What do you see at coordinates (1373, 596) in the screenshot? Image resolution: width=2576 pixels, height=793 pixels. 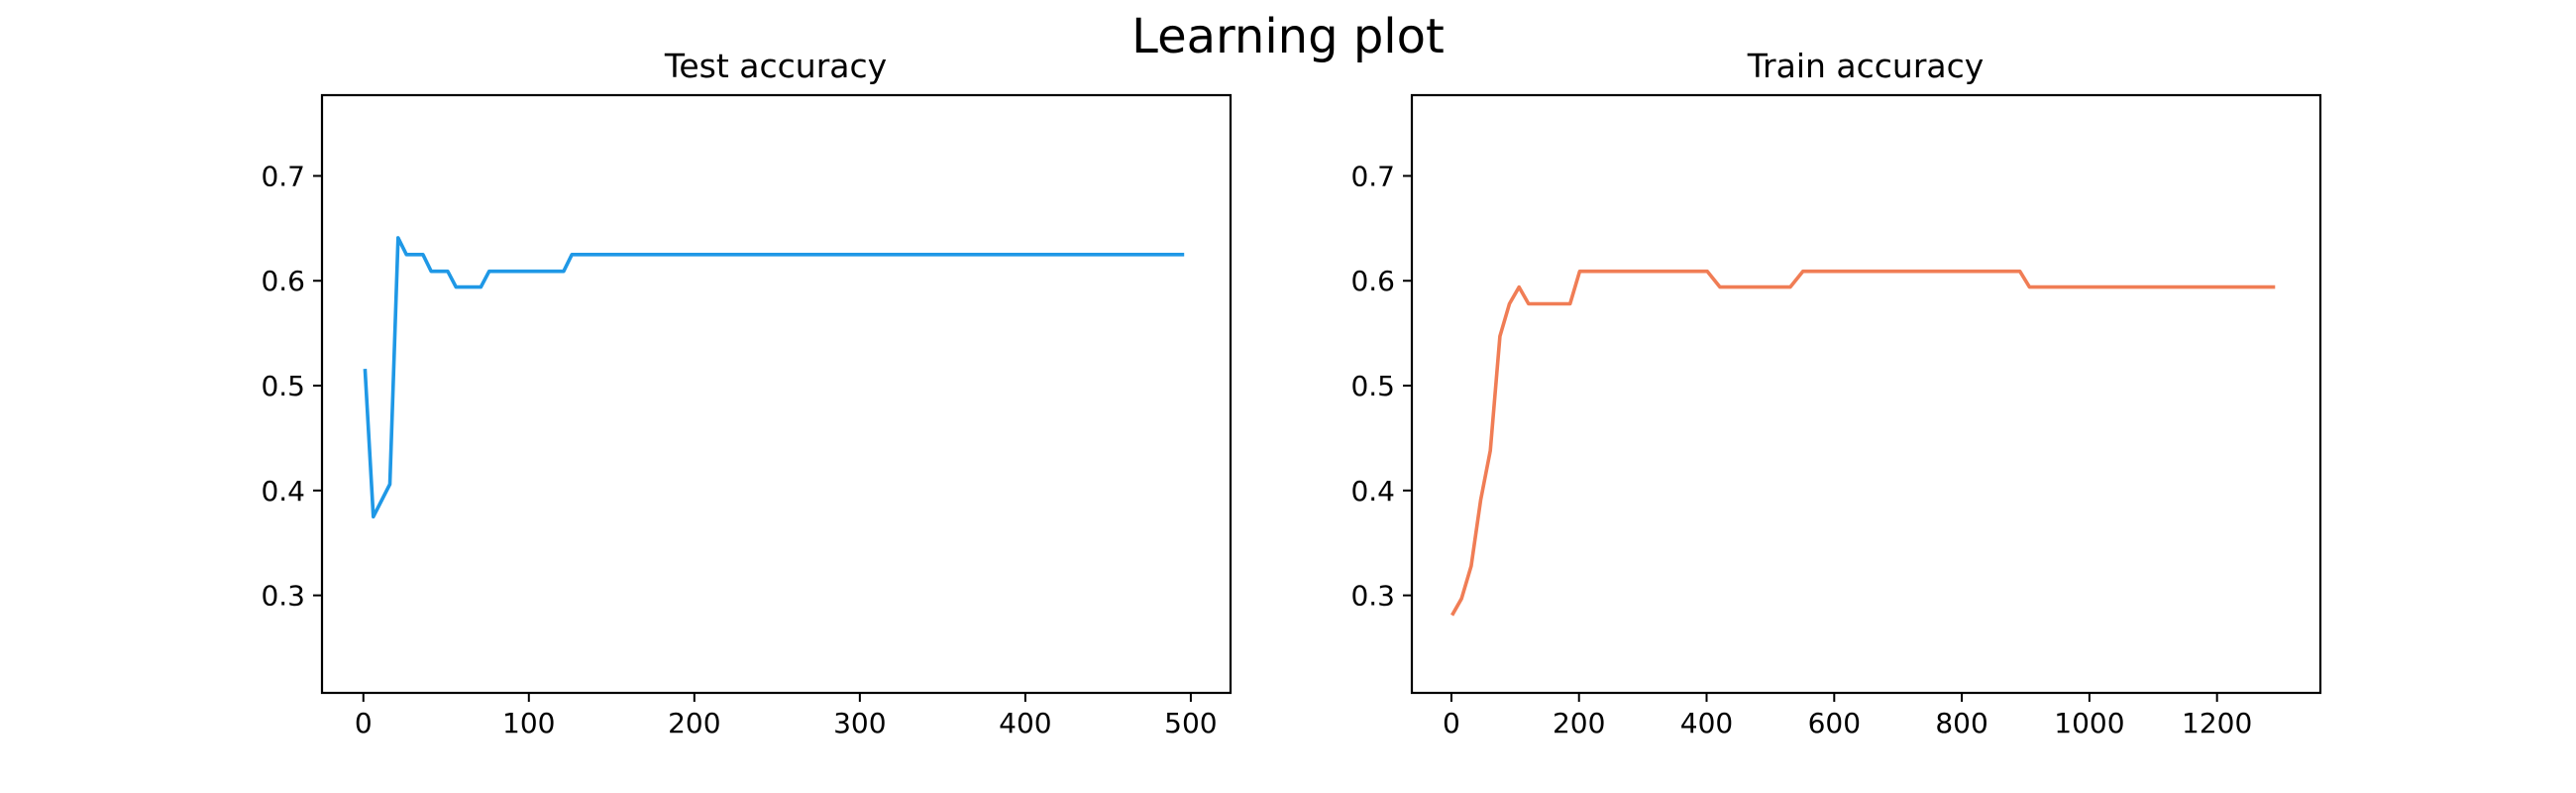 I see `train-accuracy-y-tick-label: 0.3` at bounding box center [1373, 596].